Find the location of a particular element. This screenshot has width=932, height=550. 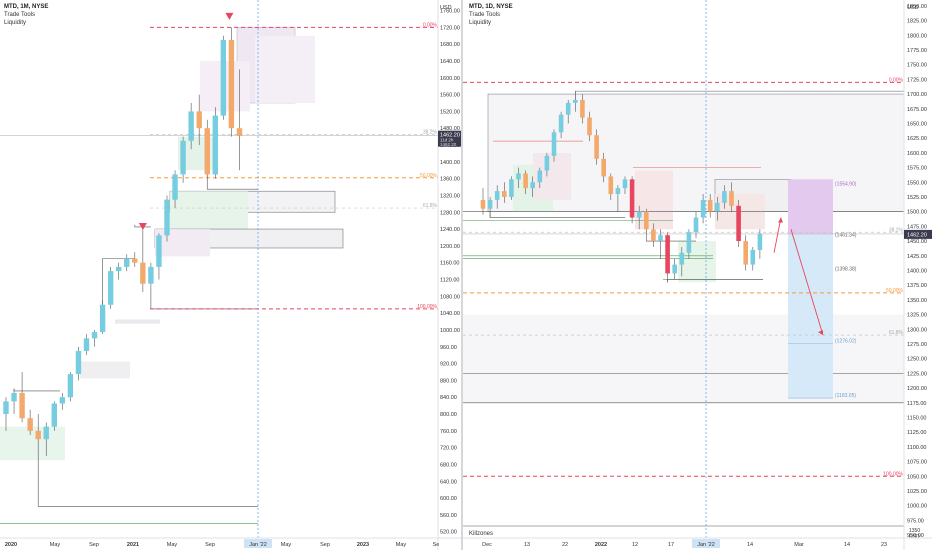

left-indicator-trade-tools: Trade Tools is located at coordinates (20, 15).